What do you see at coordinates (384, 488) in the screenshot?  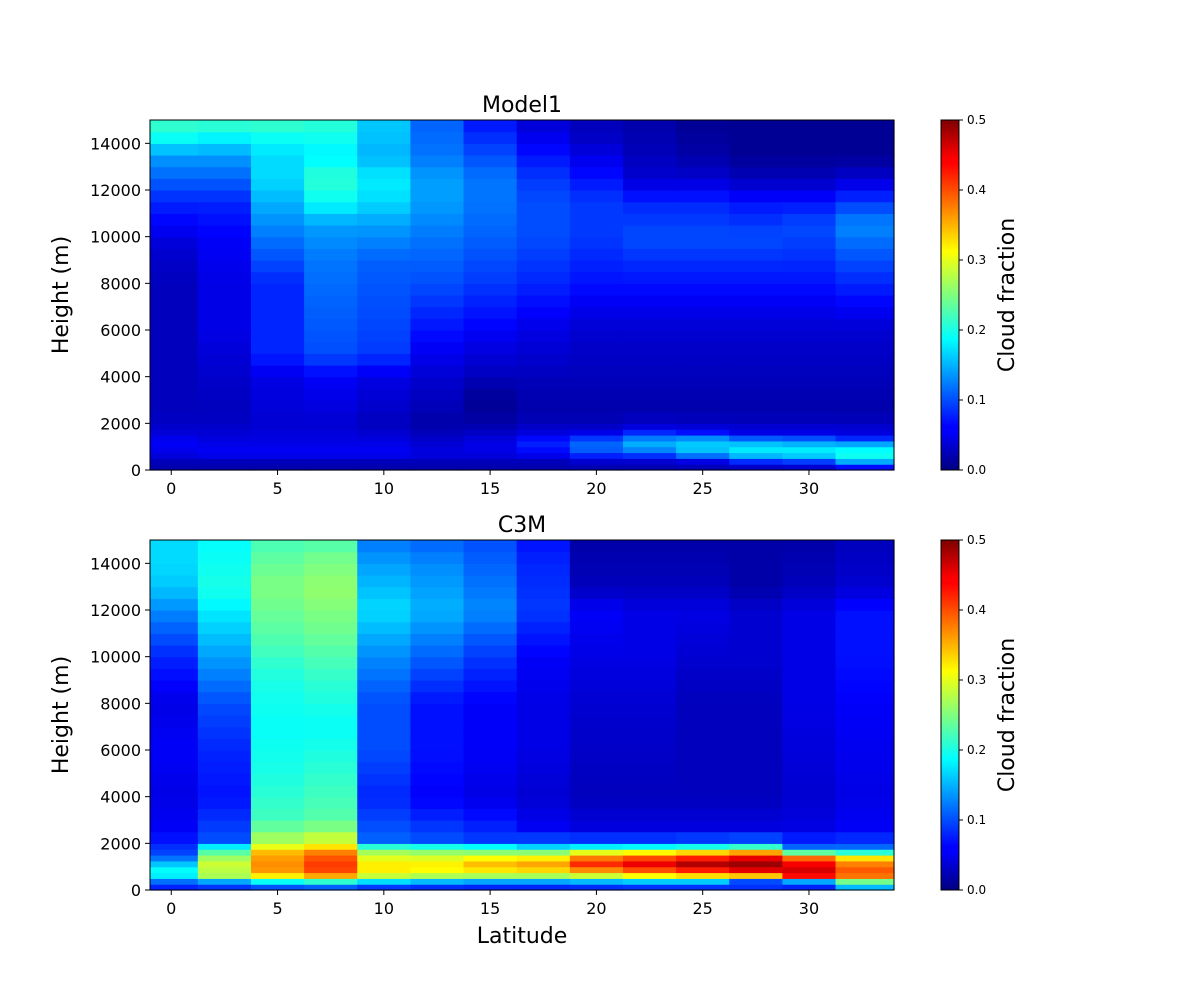 I see `x-tick-label: 10` at bounding box center [384, 488].